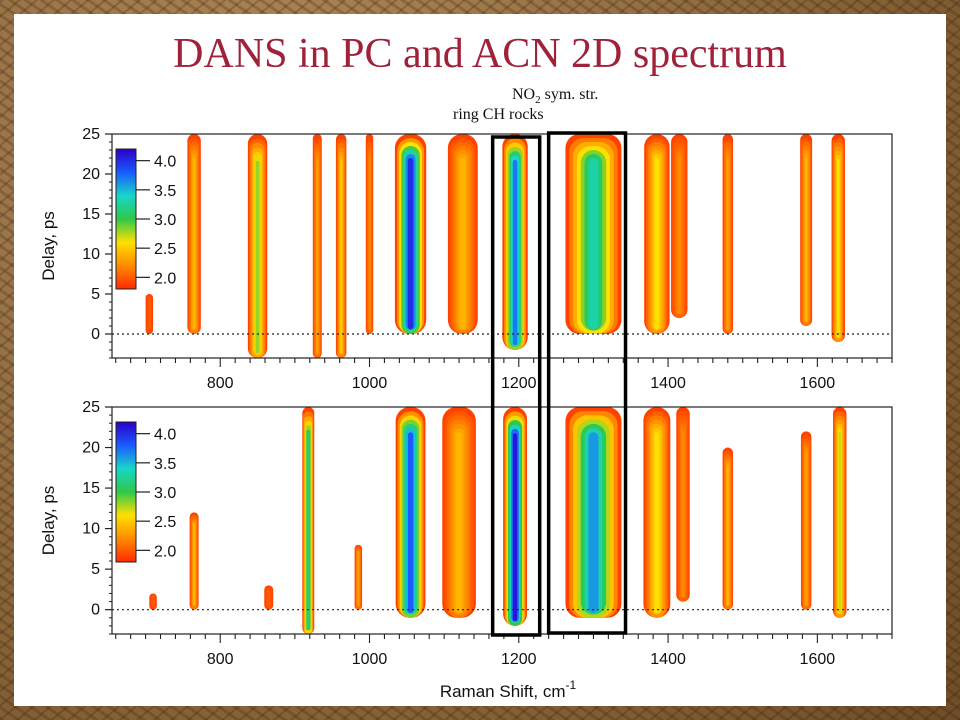 Image resolution: width=960 pixels, height=720 pixels. What do you see at coordinates (95, 569) in the screenshot?
I see `y-tick-label: 5` at bounding box center [95, 569].